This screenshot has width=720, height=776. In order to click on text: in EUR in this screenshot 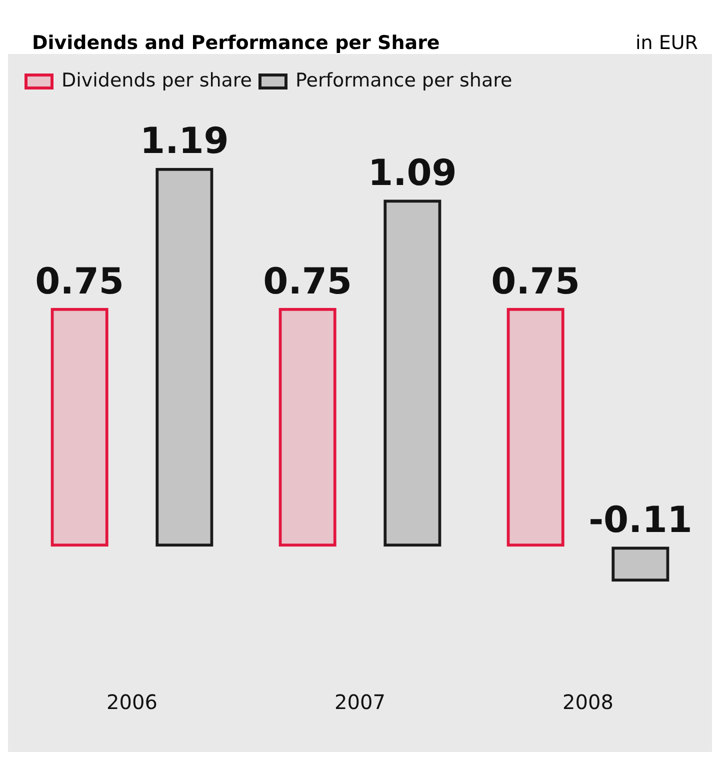, I will do `click(667, 43)`.